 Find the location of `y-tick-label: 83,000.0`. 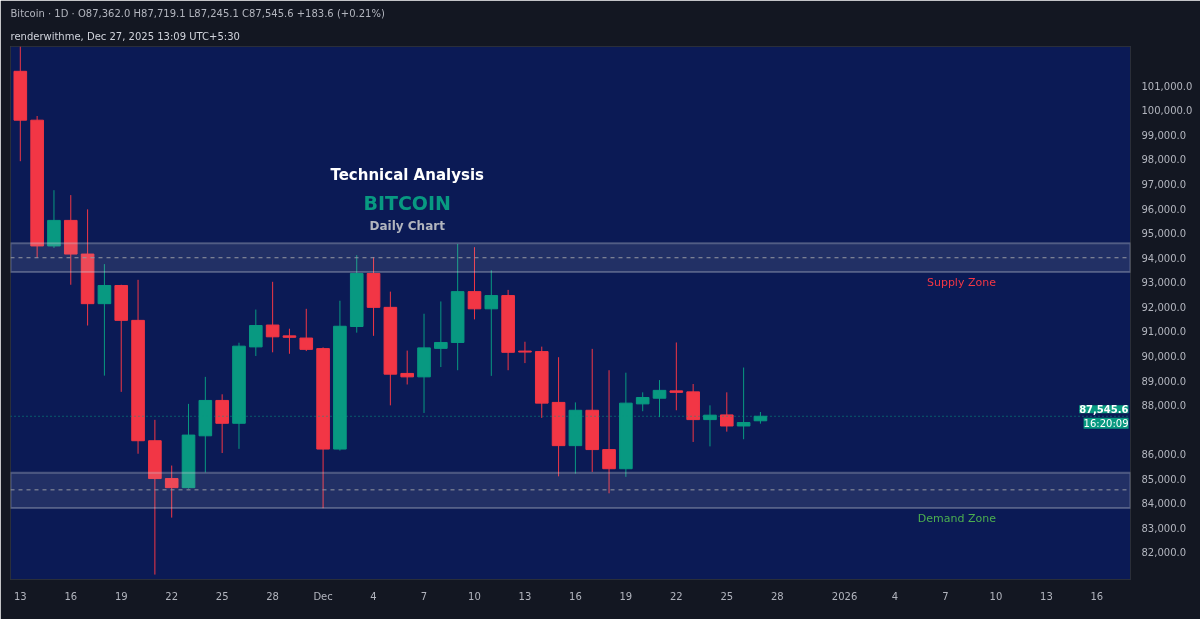

y-tick-label: 83,000.0 is located at coordinates (1164, 528).